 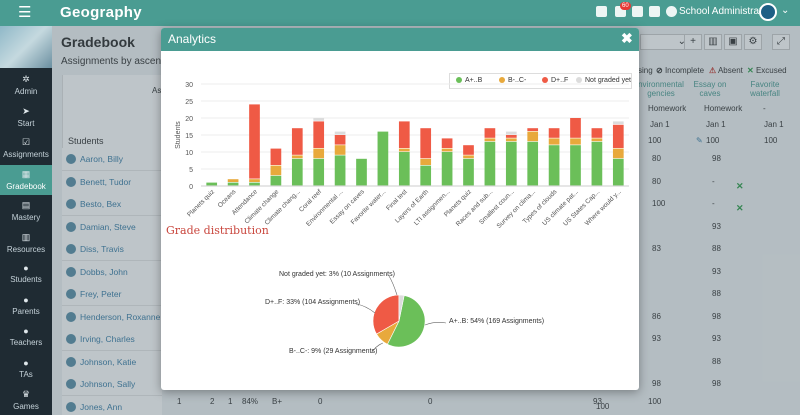 What do you see at coordinates (753, 42) in the screenshot?
I see `gear-icon: ⚙` at bounding box center [753, 42].